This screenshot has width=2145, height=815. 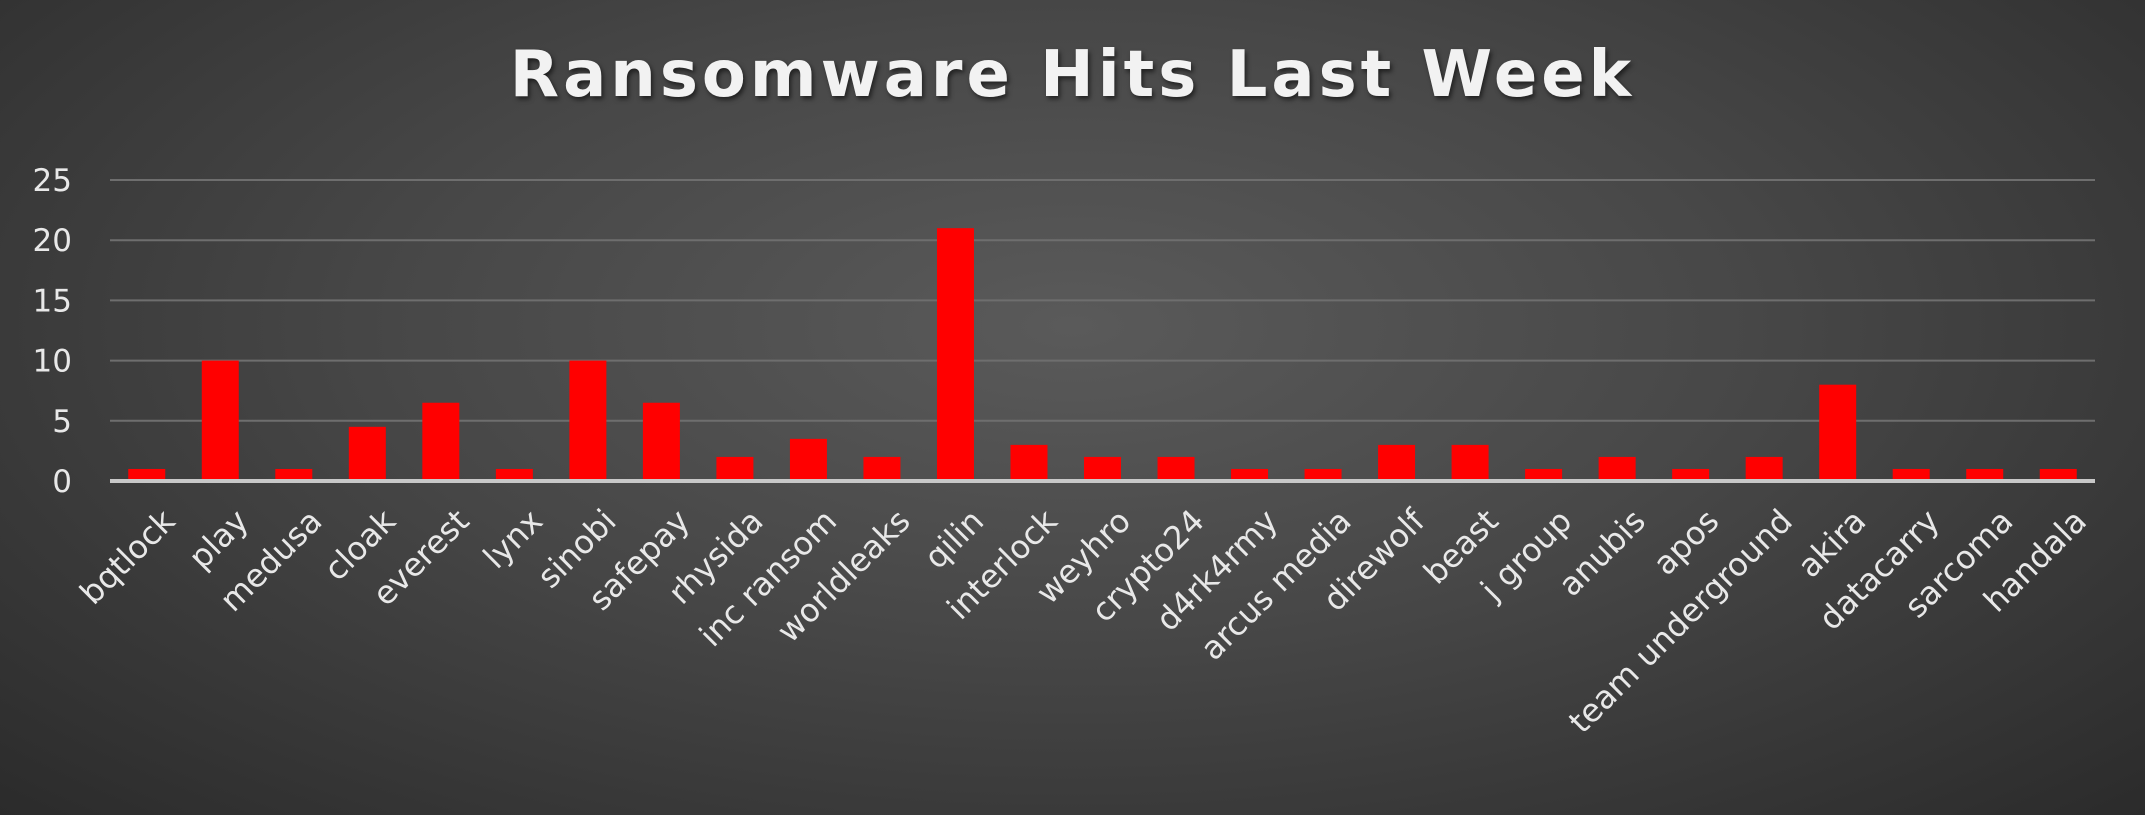 What do you see at coordinates (127, 556) in the screenshot?
I see `x-tick-label: bqtlock` at bounding box center [127, 556].